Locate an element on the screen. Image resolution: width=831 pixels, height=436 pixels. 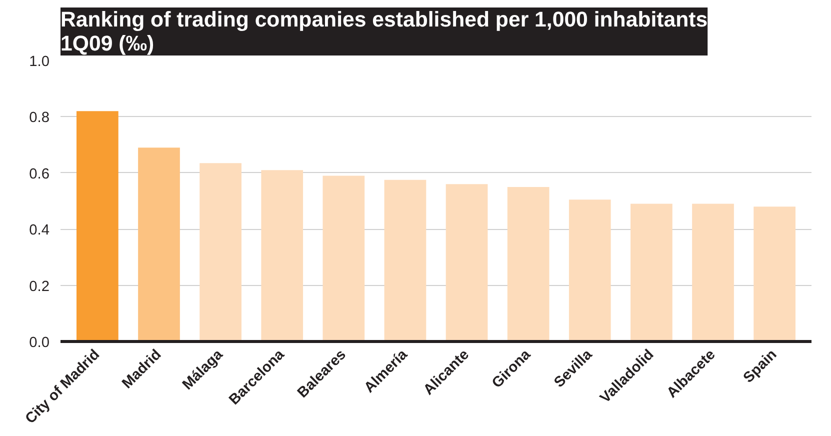
y-tick-label: 0.2 is located at coordinates (39, 286).